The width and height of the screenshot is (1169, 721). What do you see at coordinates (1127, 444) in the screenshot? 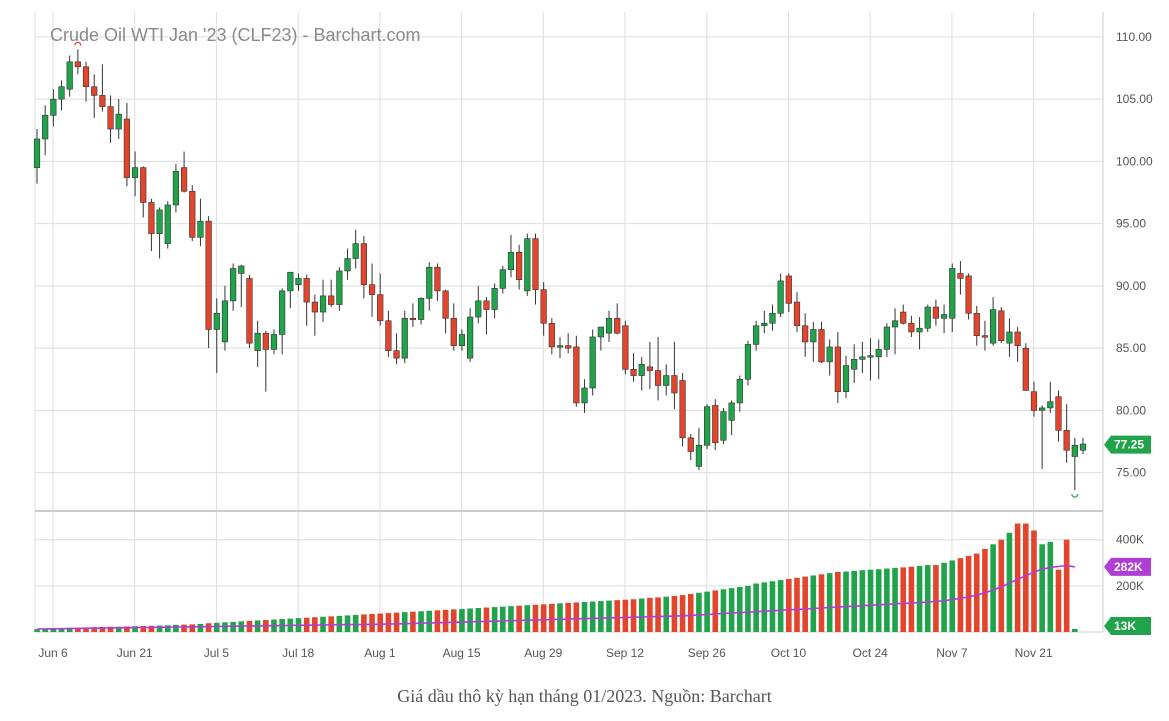
I see `last-price-badge: 77.25` at bounding box center [1127, 444].